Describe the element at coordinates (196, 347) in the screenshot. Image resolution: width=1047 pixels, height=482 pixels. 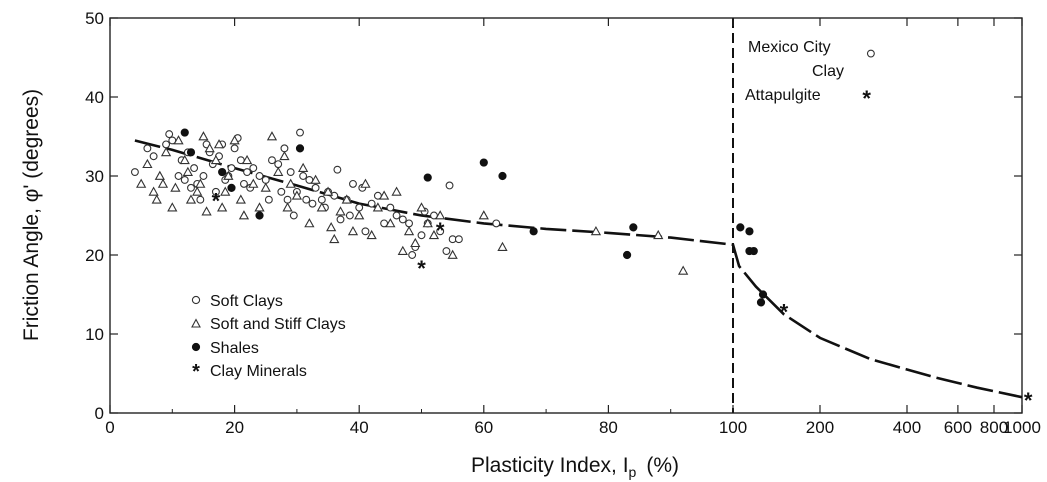
I see `legend-marker-shales` at that location.